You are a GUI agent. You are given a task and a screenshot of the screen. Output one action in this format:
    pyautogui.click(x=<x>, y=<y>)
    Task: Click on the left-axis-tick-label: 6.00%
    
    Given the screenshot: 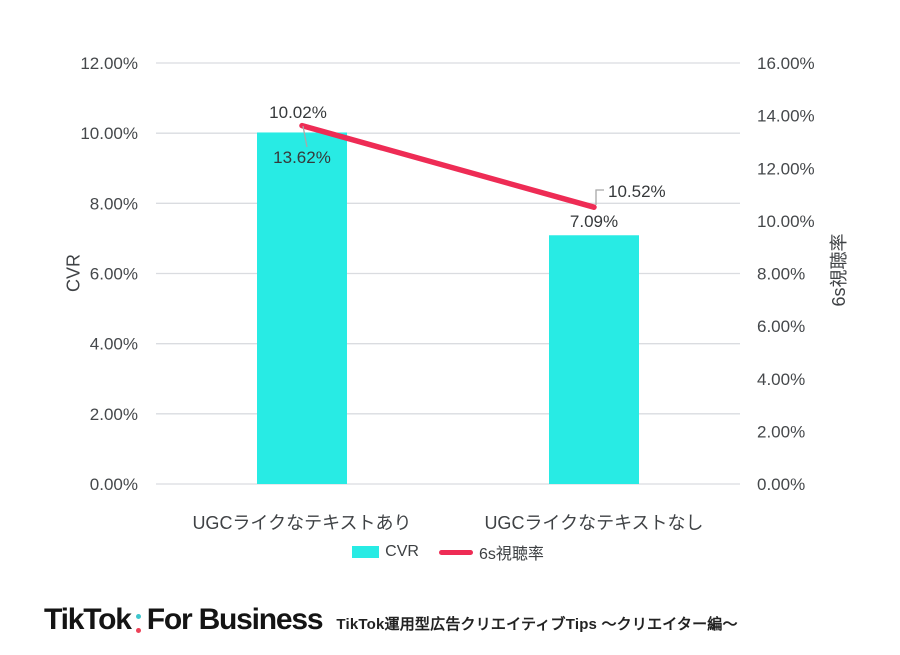 What is the action you would take?
    pyautogui.click(x=114, y=274)
    